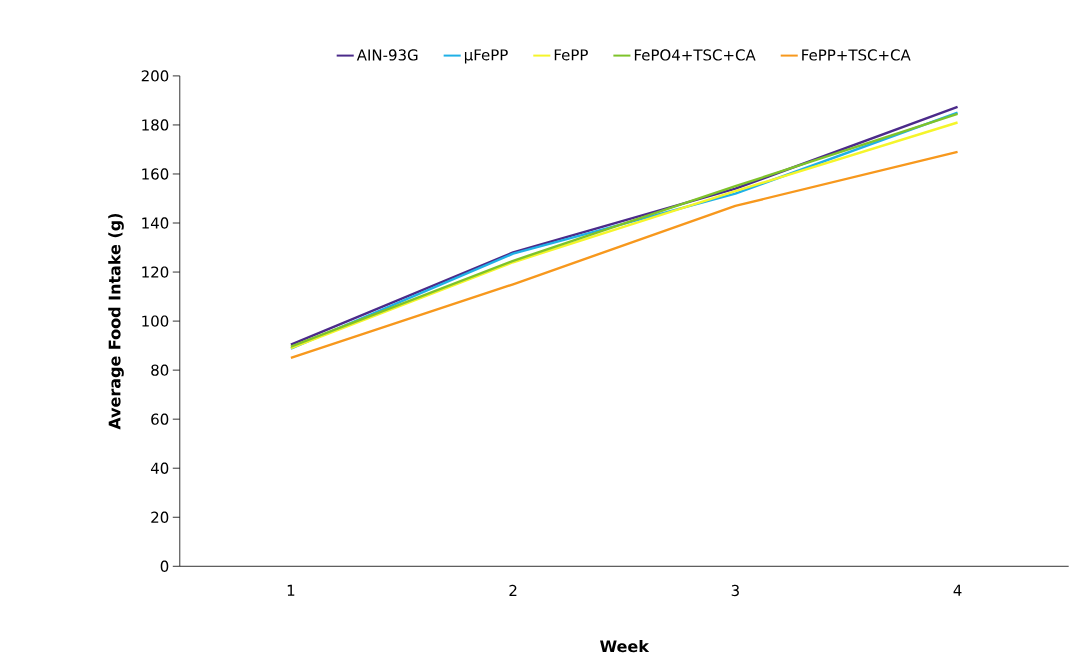 The height and width of the screenshot is (670, 1072). What do you see at coordinates (957, 590) in the screenshot?
I see `x-tick-label: 4` at bounding box center [957, 590].